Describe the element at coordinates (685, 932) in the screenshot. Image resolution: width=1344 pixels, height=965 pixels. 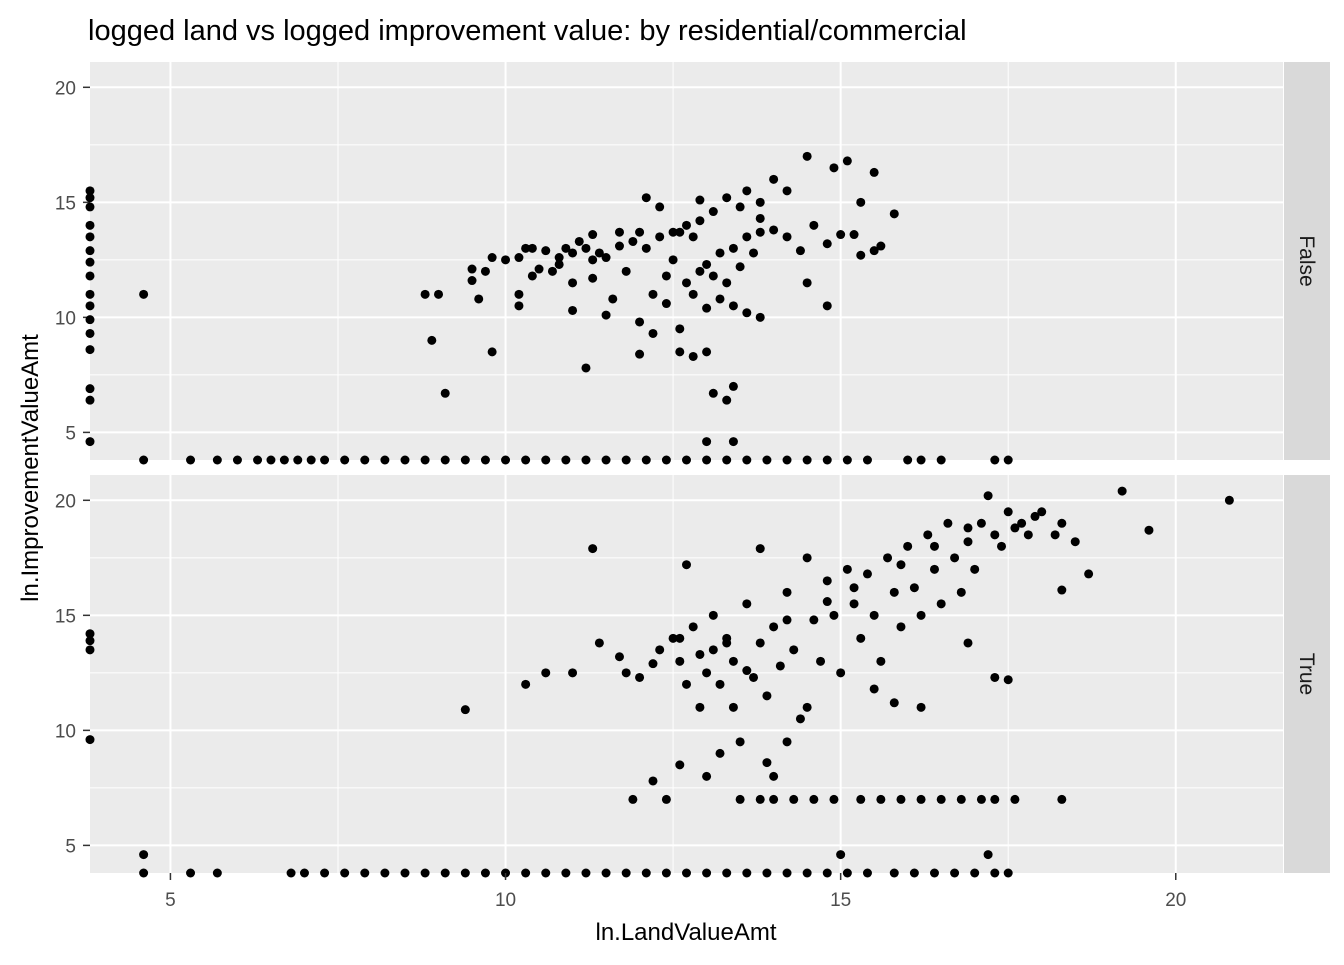
I see `x-axis-label: ln.LandValueAmt` at that location.